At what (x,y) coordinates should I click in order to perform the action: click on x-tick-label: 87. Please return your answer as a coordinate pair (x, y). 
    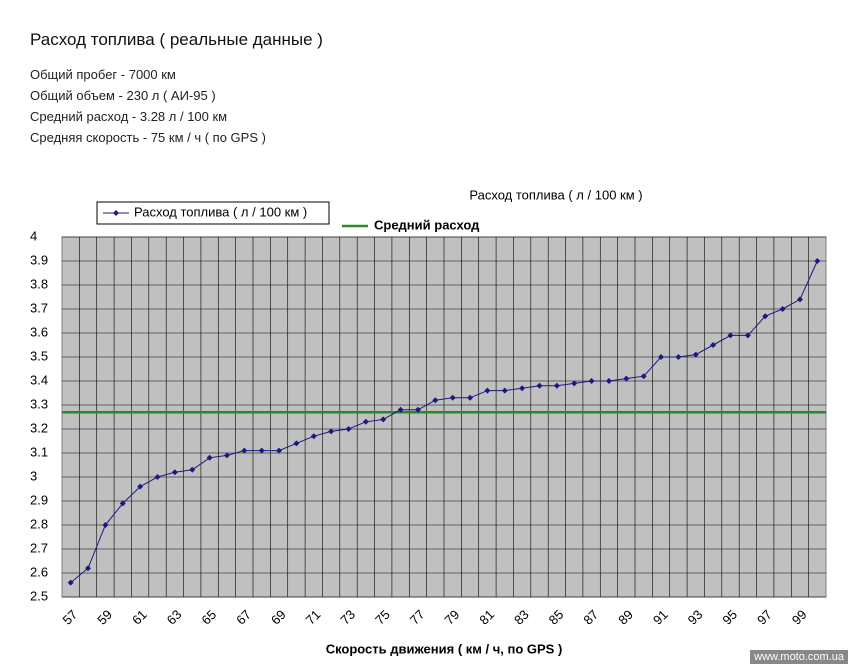
    Looking at the image, I should click on (590, 617).